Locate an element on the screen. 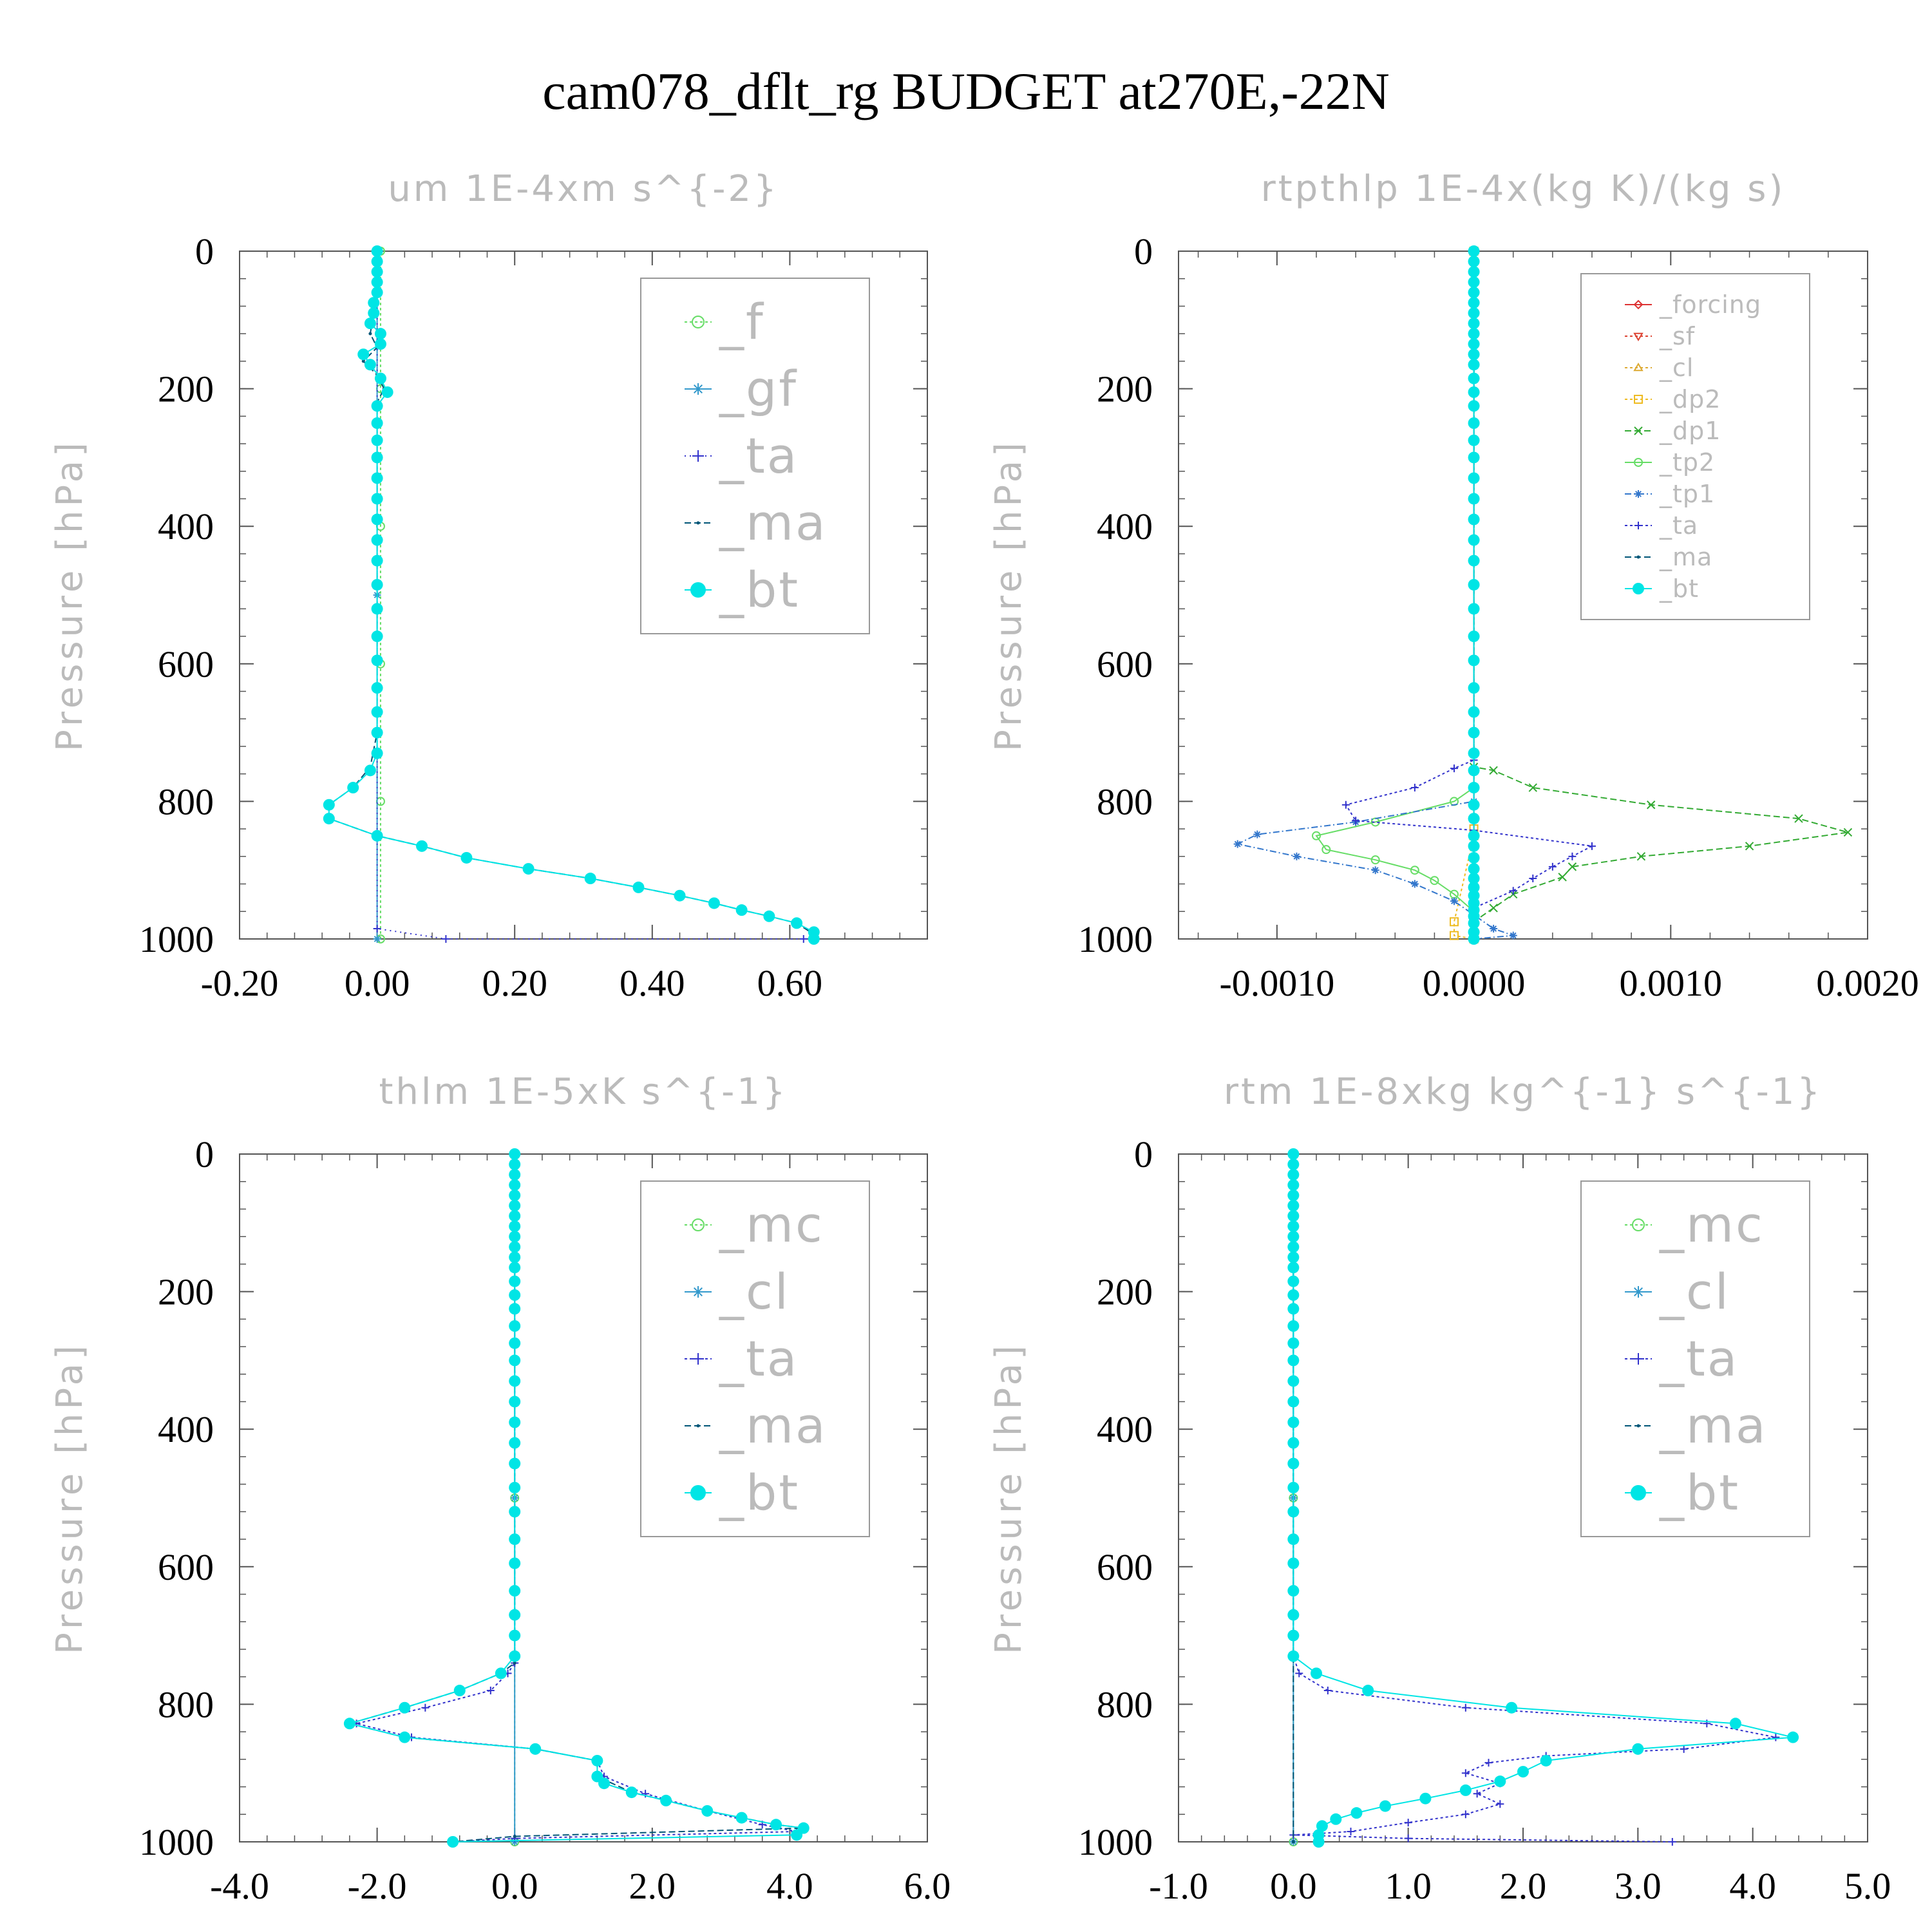 This screenshot has width=1932, height=1932. y-tick-label: 200 is located at coordinates (186, 389).